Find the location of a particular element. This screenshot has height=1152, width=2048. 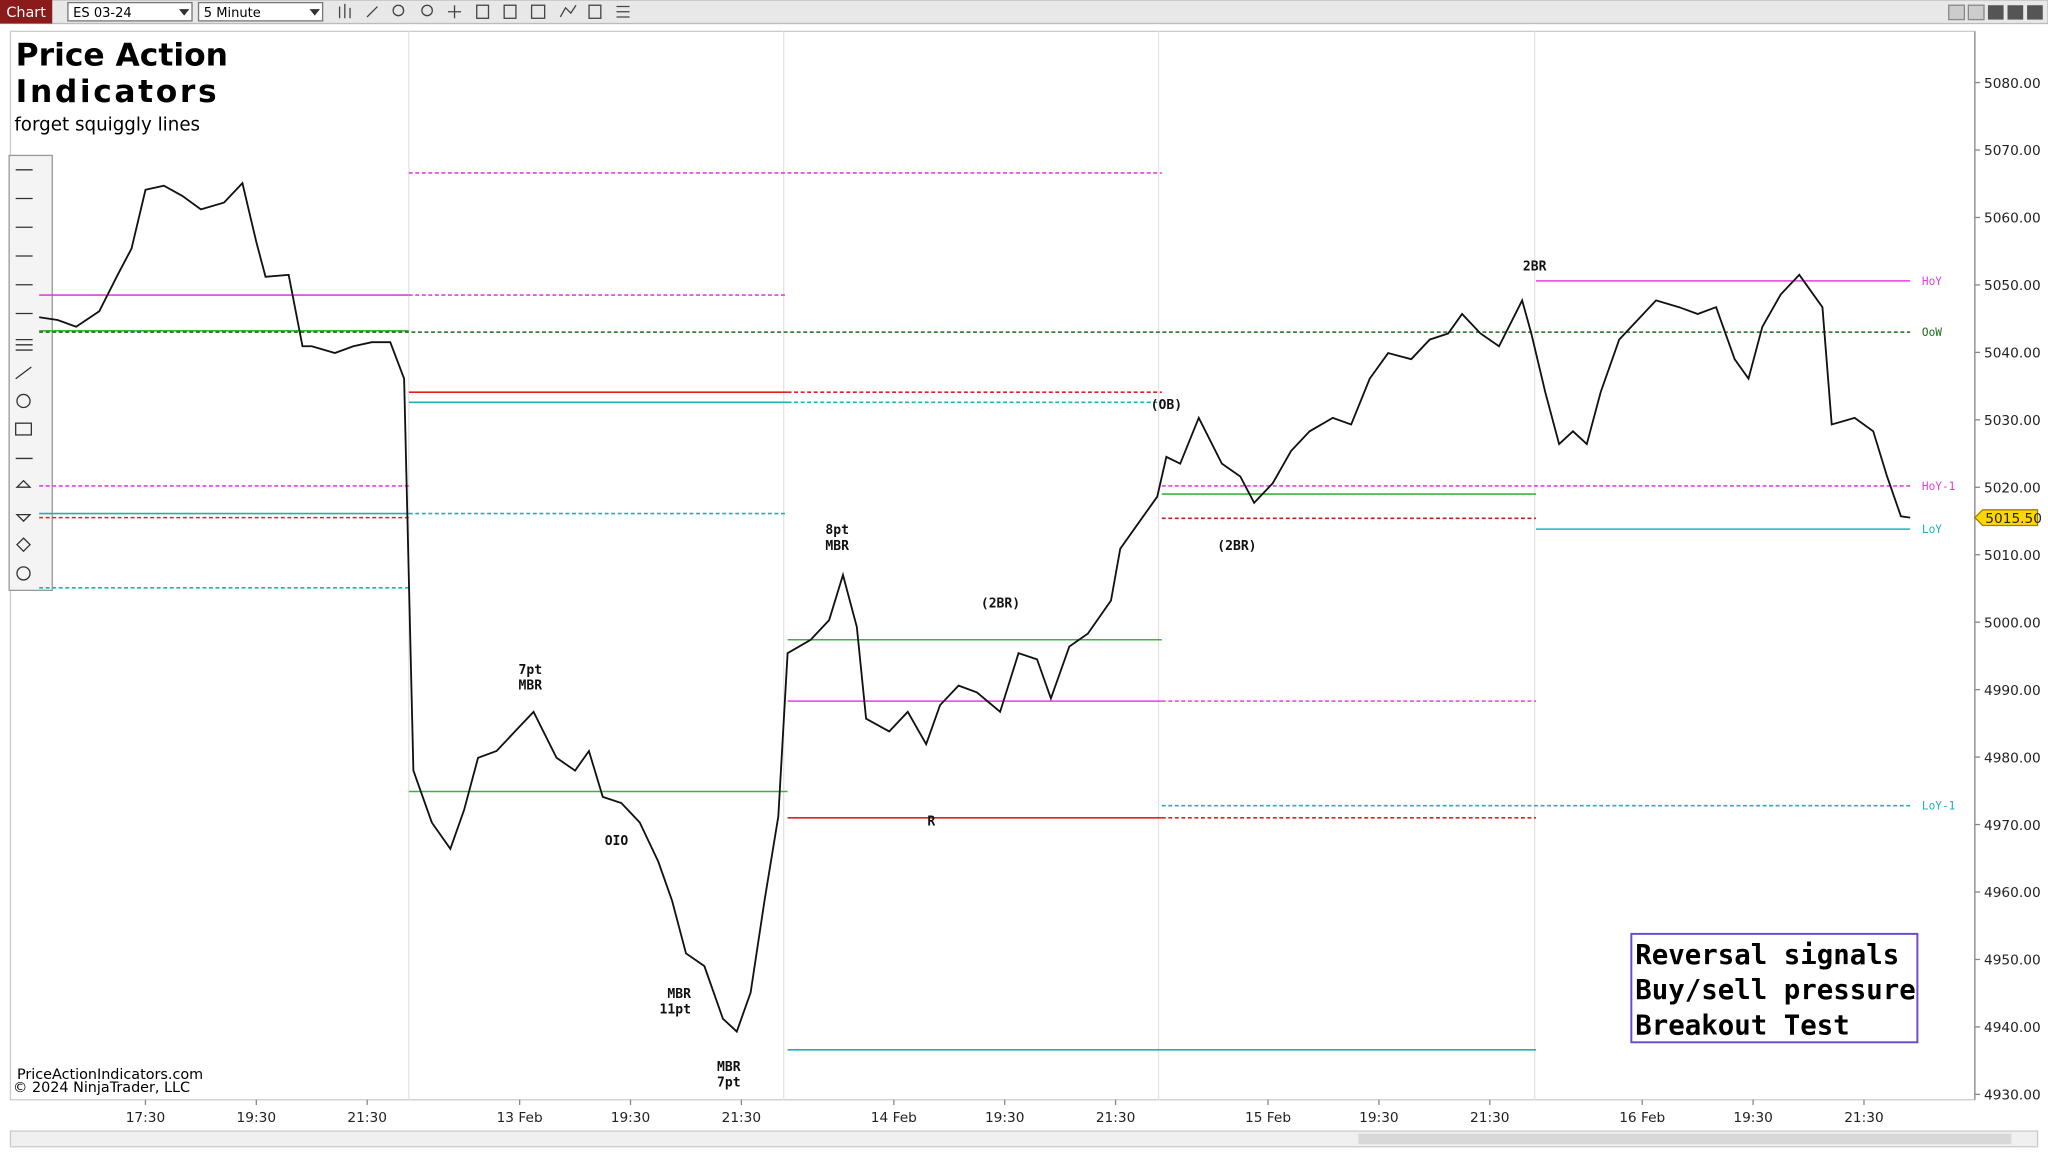

annotation: 2BR is located at coordinates (1535, 266).